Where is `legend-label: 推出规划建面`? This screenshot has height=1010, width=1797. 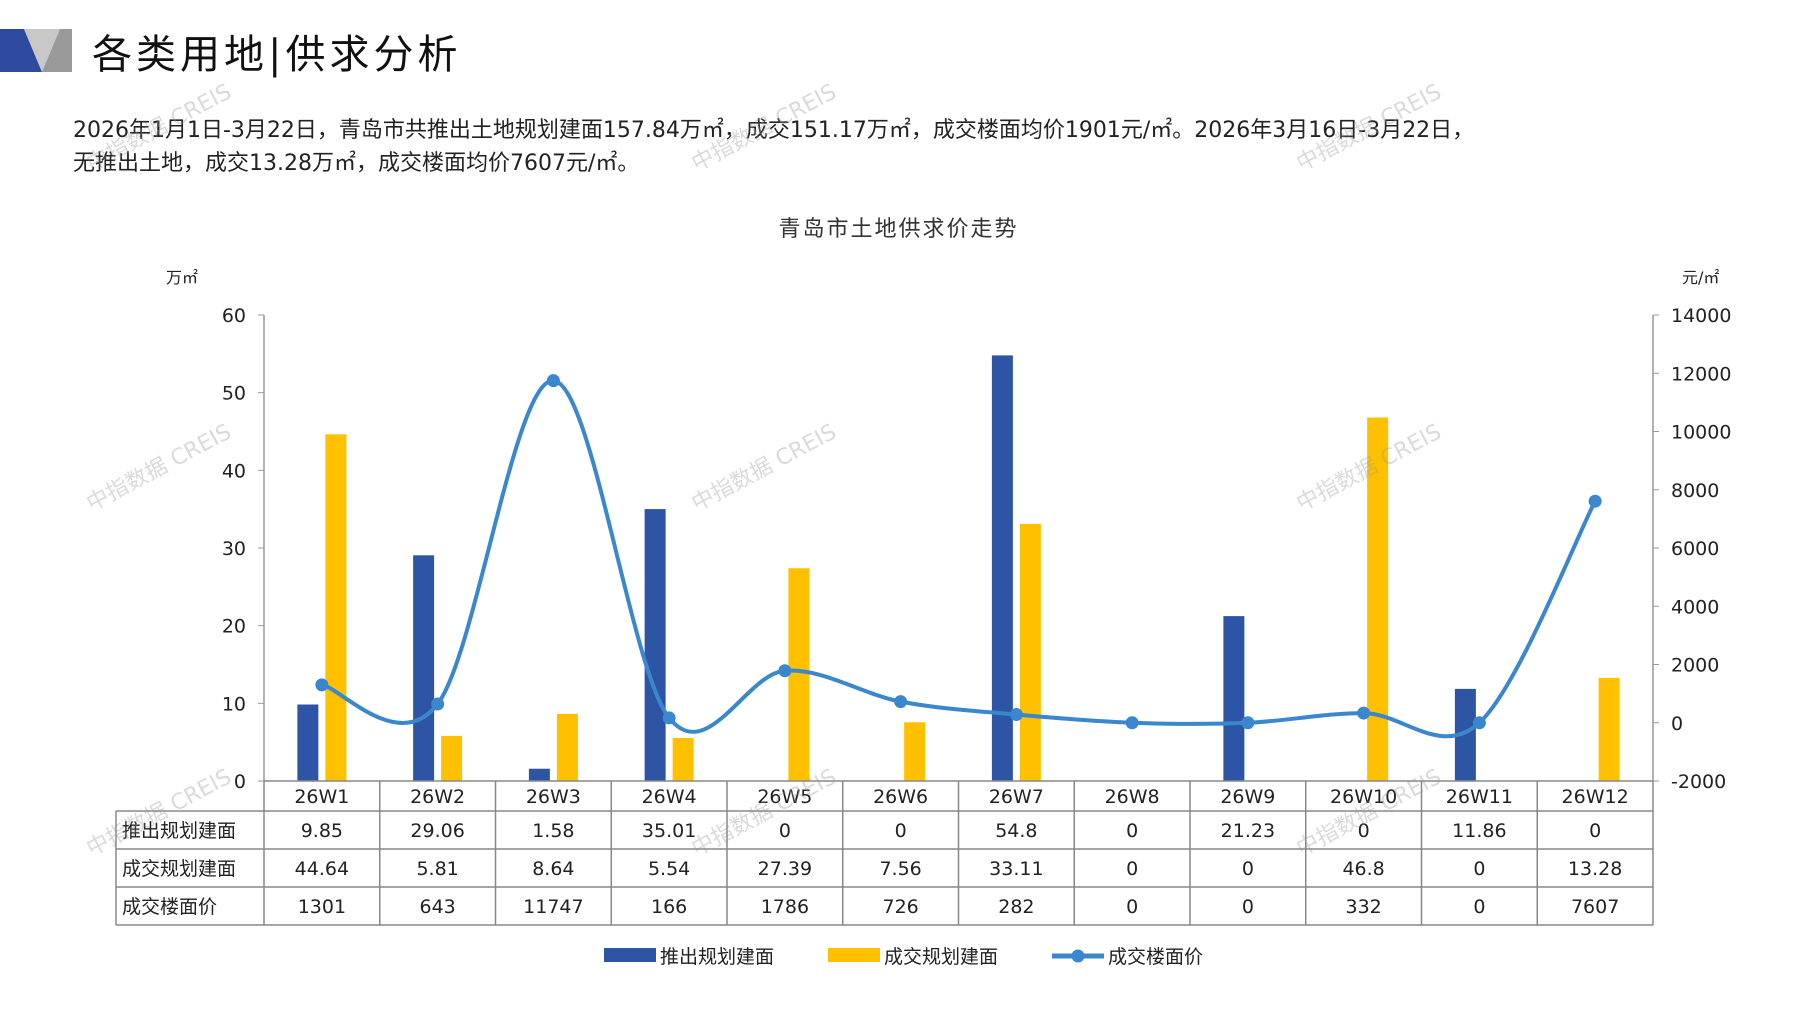 legend-label: 推出规划建面 is located at coordinates (717, 957).